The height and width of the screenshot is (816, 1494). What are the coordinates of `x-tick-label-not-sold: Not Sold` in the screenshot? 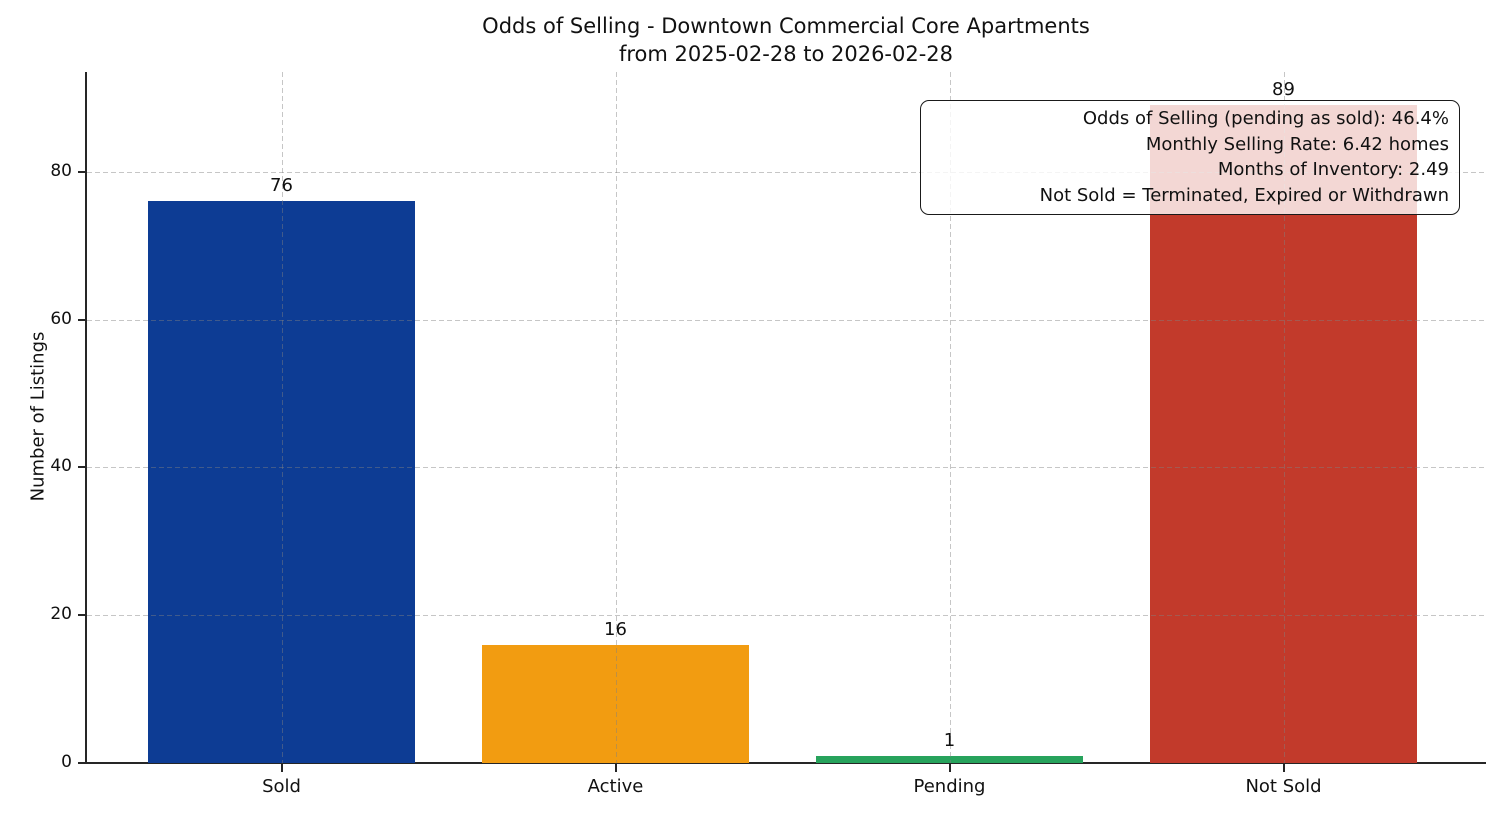 It's located at (1283, 786).